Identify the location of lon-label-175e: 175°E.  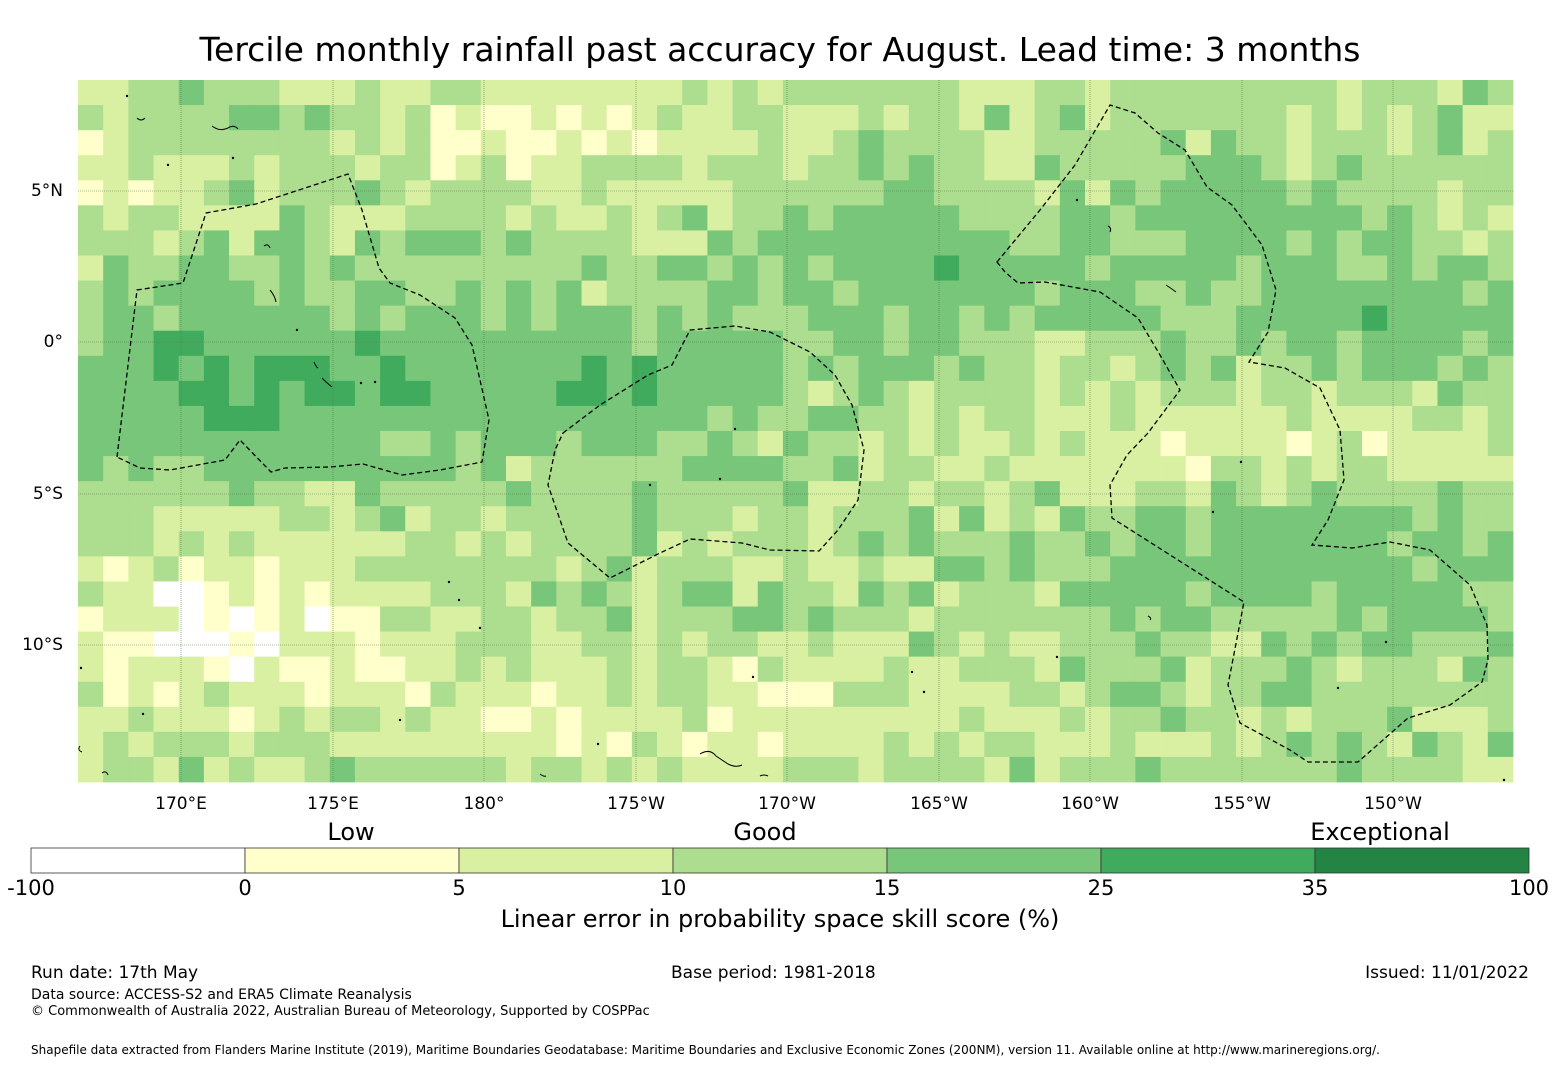
(333, 804).